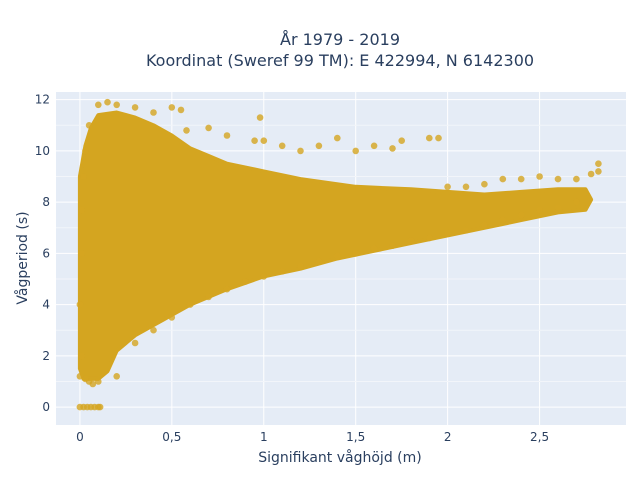 This screenshot has height=480, width=640. What do you see at coordinates (46, 356) in the screenshot?
I see `y-tick-label: 2` at bounding box center [46, 356].